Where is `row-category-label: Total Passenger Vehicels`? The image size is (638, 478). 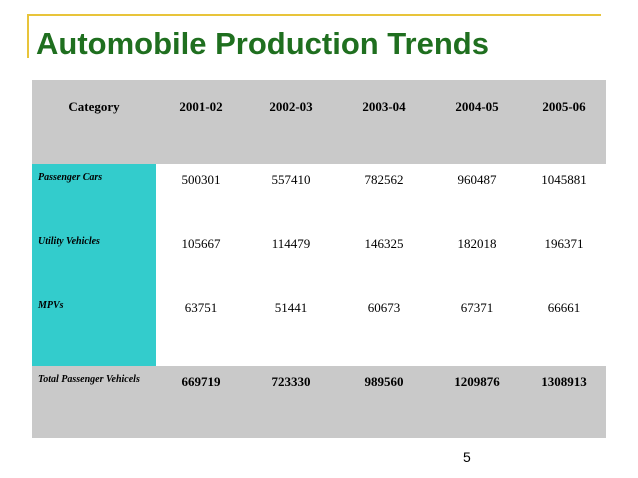 row-category-label: Total Passenger Vehicels is located at coordinates (89, 379).